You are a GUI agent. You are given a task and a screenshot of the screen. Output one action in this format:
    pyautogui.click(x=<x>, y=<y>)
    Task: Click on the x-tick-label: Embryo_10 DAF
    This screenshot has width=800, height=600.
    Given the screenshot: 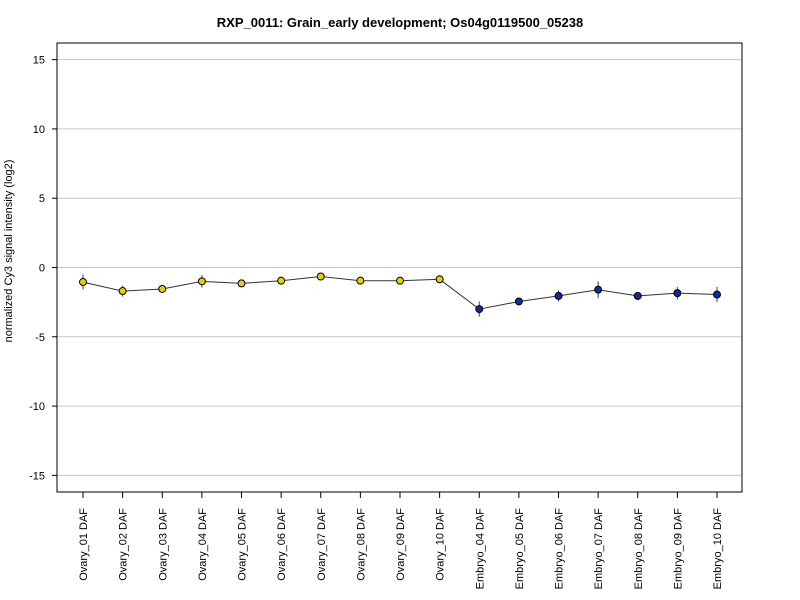 What is the action you would take?
    pyautogui.click(x=718, y=549)
    